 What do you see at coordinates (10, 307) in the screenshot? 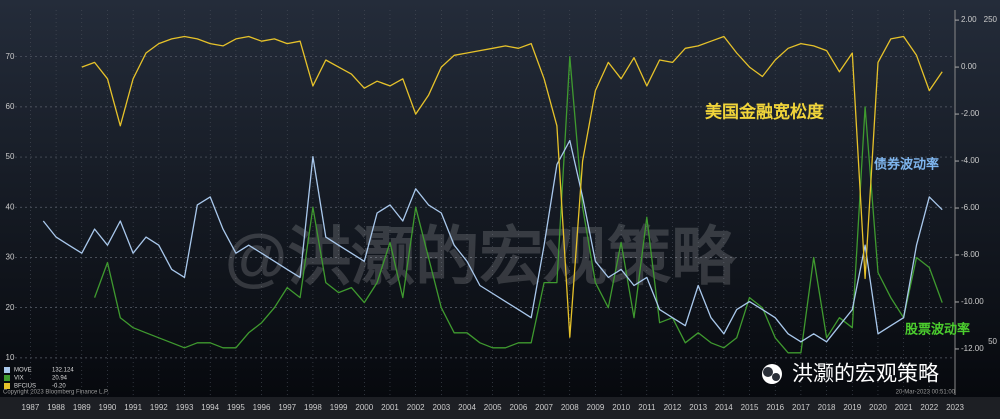
I see `y-tick-label: 20` at bounding box center [10, 307].